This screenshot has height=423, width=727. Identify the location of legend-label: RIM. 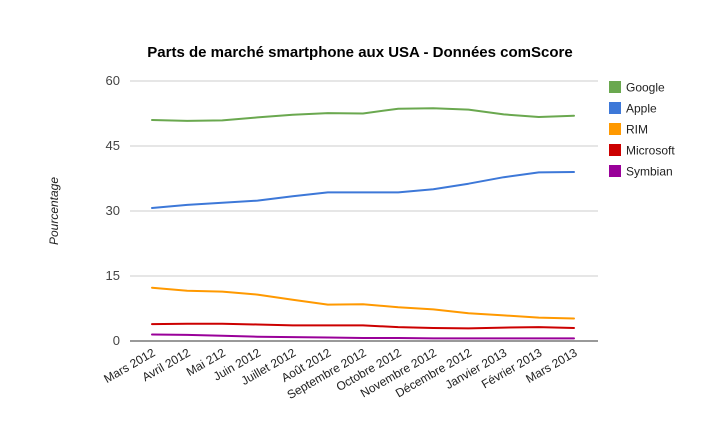
(637, 130).